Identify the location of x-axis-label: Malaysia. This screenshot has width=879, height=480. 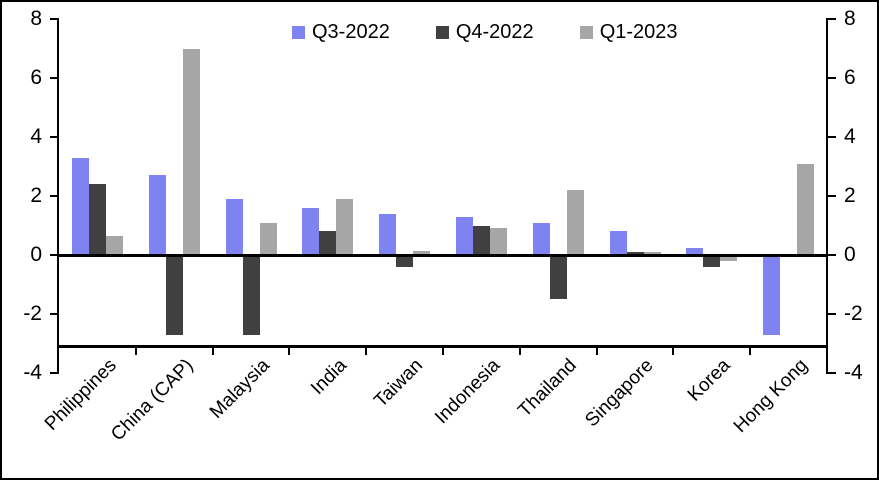
(239, 389).